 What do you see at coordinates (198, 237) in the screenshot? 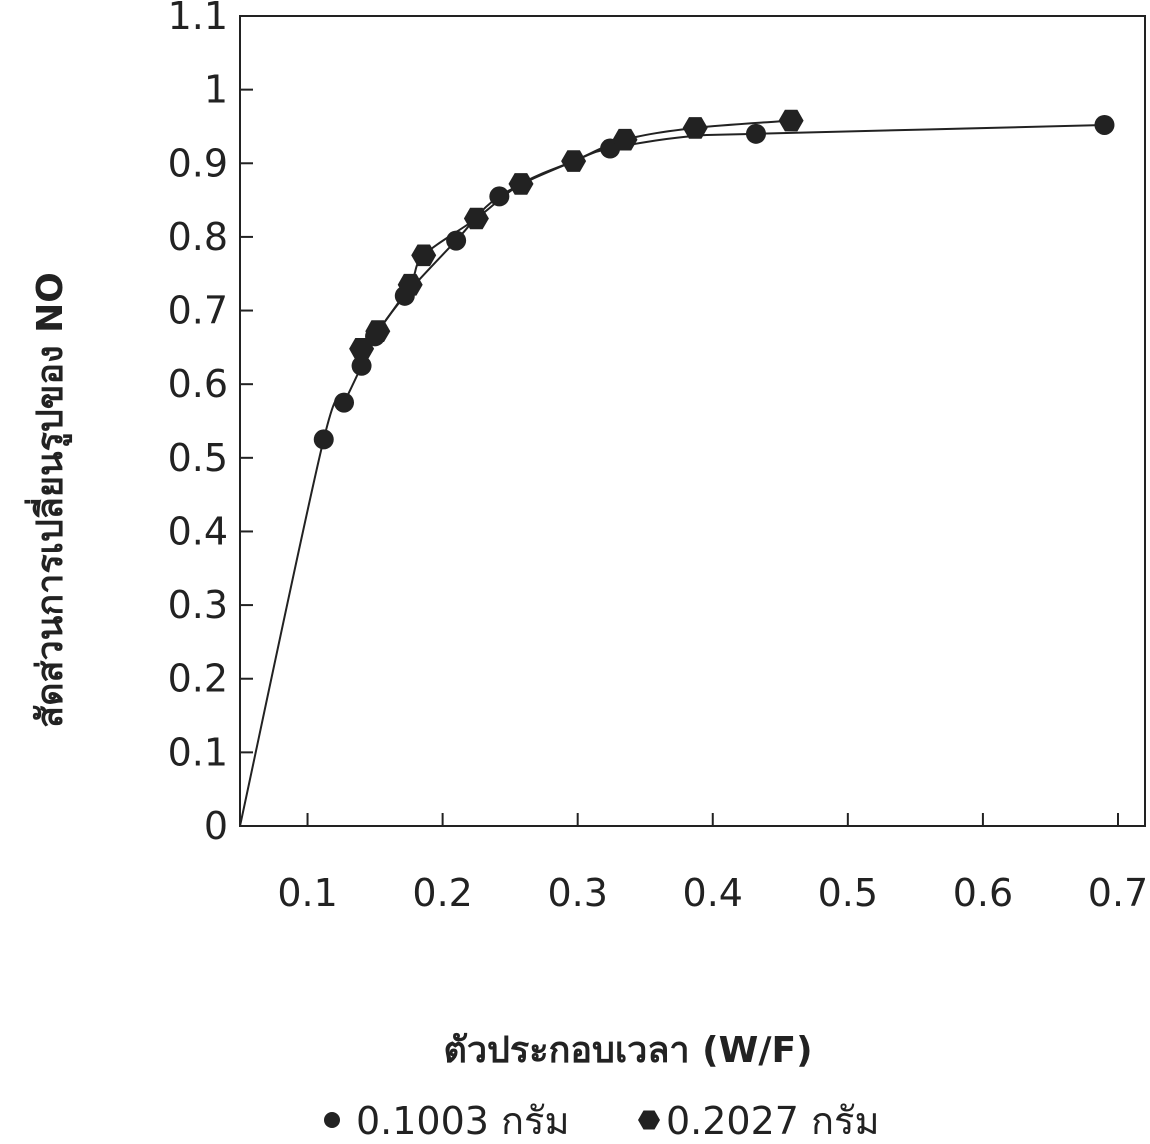
I see `y-tick-label: 0.8` at bounding box center [198, 237].